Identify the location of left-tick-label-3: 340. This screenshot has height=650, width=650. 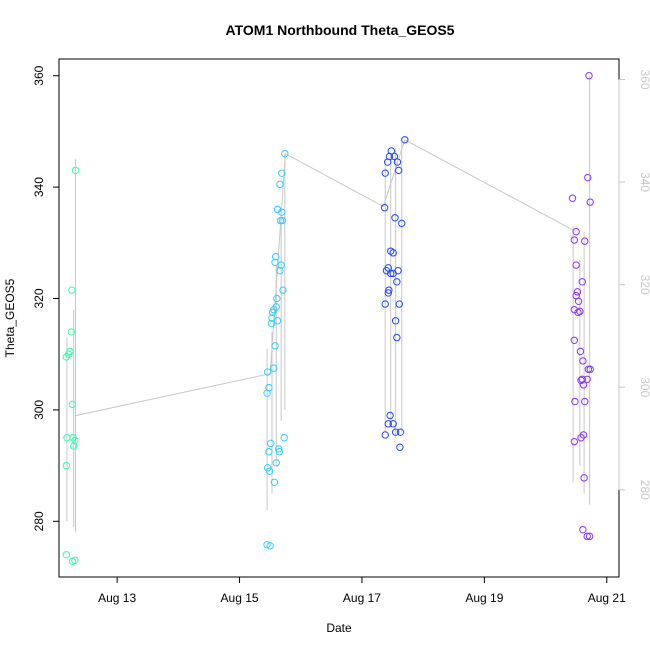
(39, 187).